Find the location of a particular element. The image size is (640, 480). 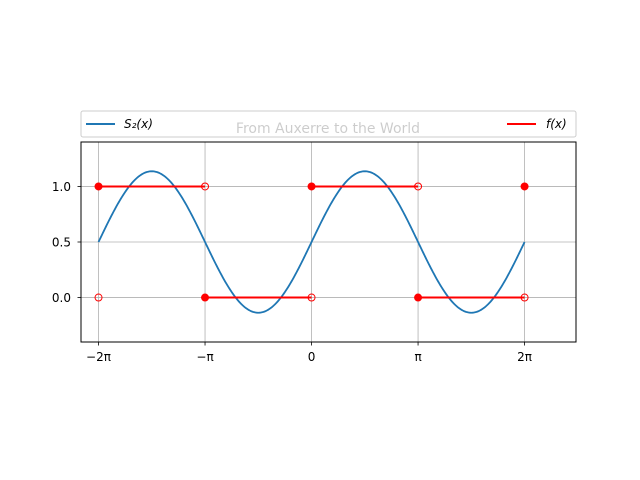

x-tick-label: −2π is located at coordinates (98, 357).